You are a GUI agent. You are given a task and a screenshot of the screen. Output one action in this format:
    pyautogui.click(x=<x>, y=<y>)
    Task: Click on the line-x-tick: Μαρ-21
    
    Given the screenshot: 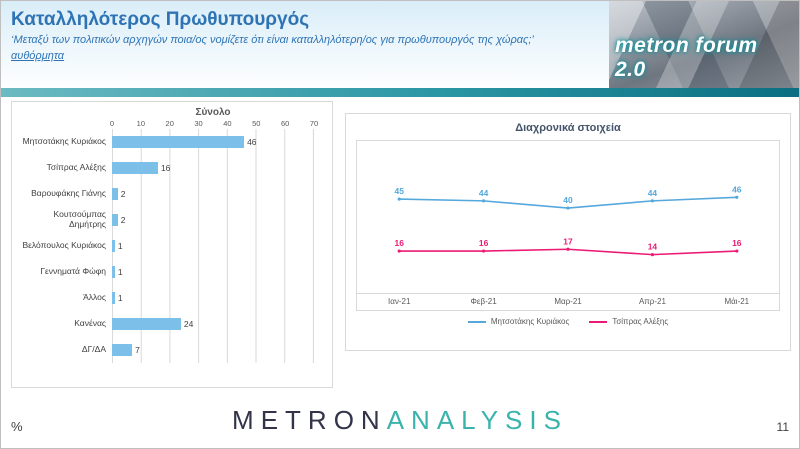 What is the action you would take?
    pyautogui.click(x=568, y=301)
    